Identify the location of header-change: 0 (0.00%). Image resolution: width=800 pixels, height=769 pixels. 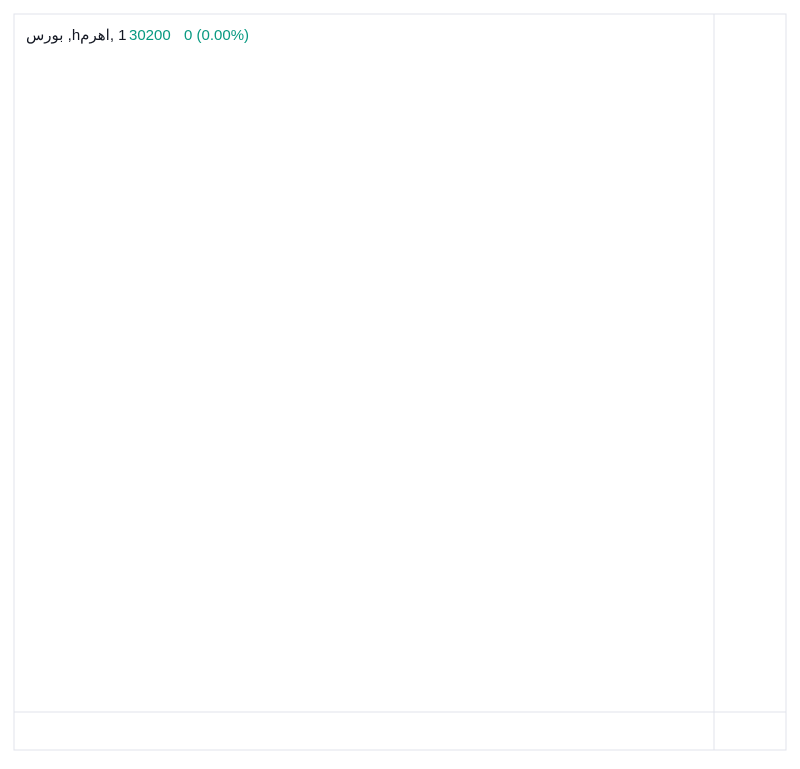
(216, 35).